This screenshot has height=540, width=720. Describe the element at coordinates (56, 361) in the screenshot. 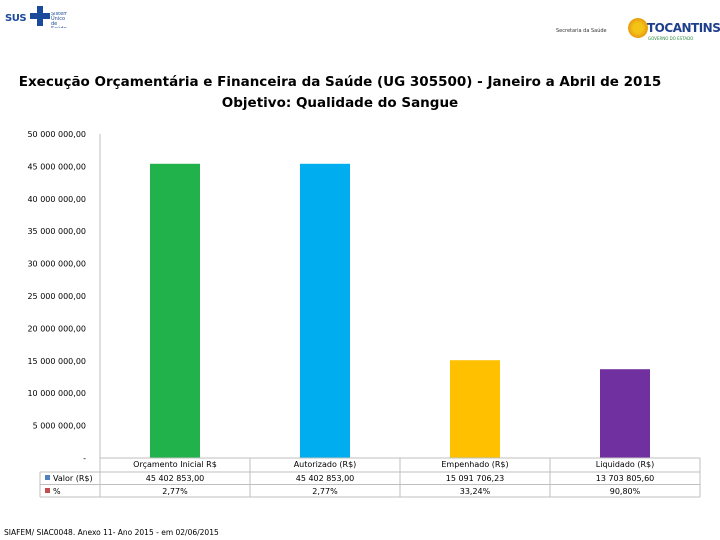

I see `y-tick-label: 15 000 000,00` at that location.